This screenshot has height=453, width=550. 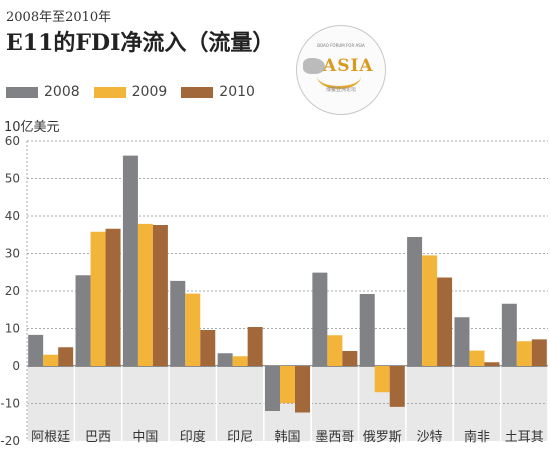 I want to click on forum-logo: BOAO FORUM FOR ASIA ASIA 博鳌亚洲论坛, so click(x=341, y=70).